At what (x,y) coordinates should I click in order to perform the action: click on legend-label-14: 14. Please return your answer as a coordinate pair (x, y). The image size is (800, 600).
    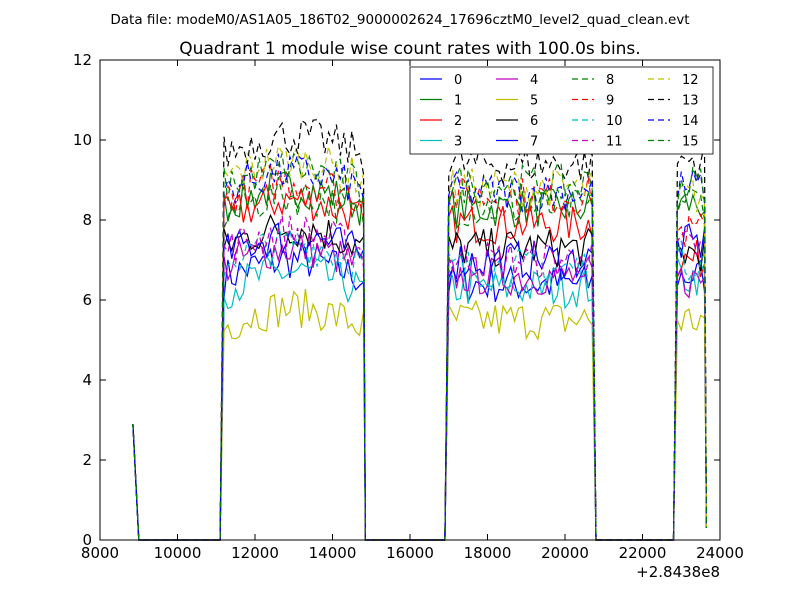
    Looking at the image, I should click on (690, 121).